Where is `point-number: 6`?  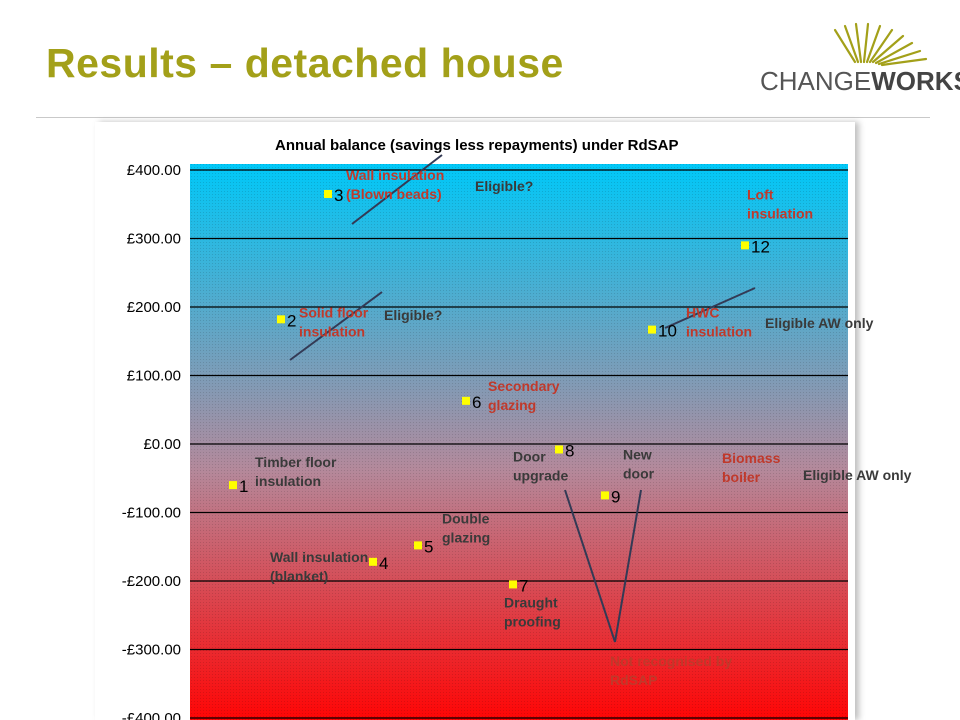
point-number: 6 is located at coordinates (476, 402).